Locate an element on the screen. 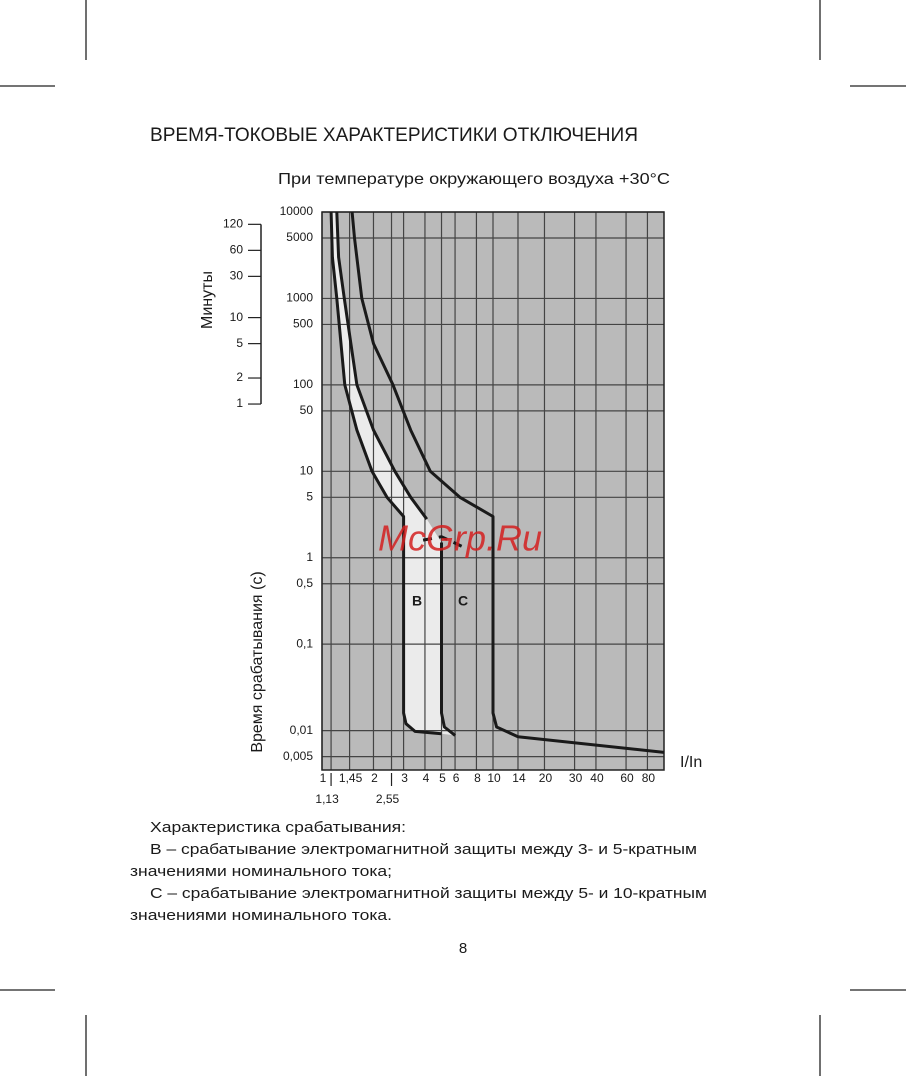 The image size is (906, 1076). x-axis-label: I/In is located at coordinates (691, 762).